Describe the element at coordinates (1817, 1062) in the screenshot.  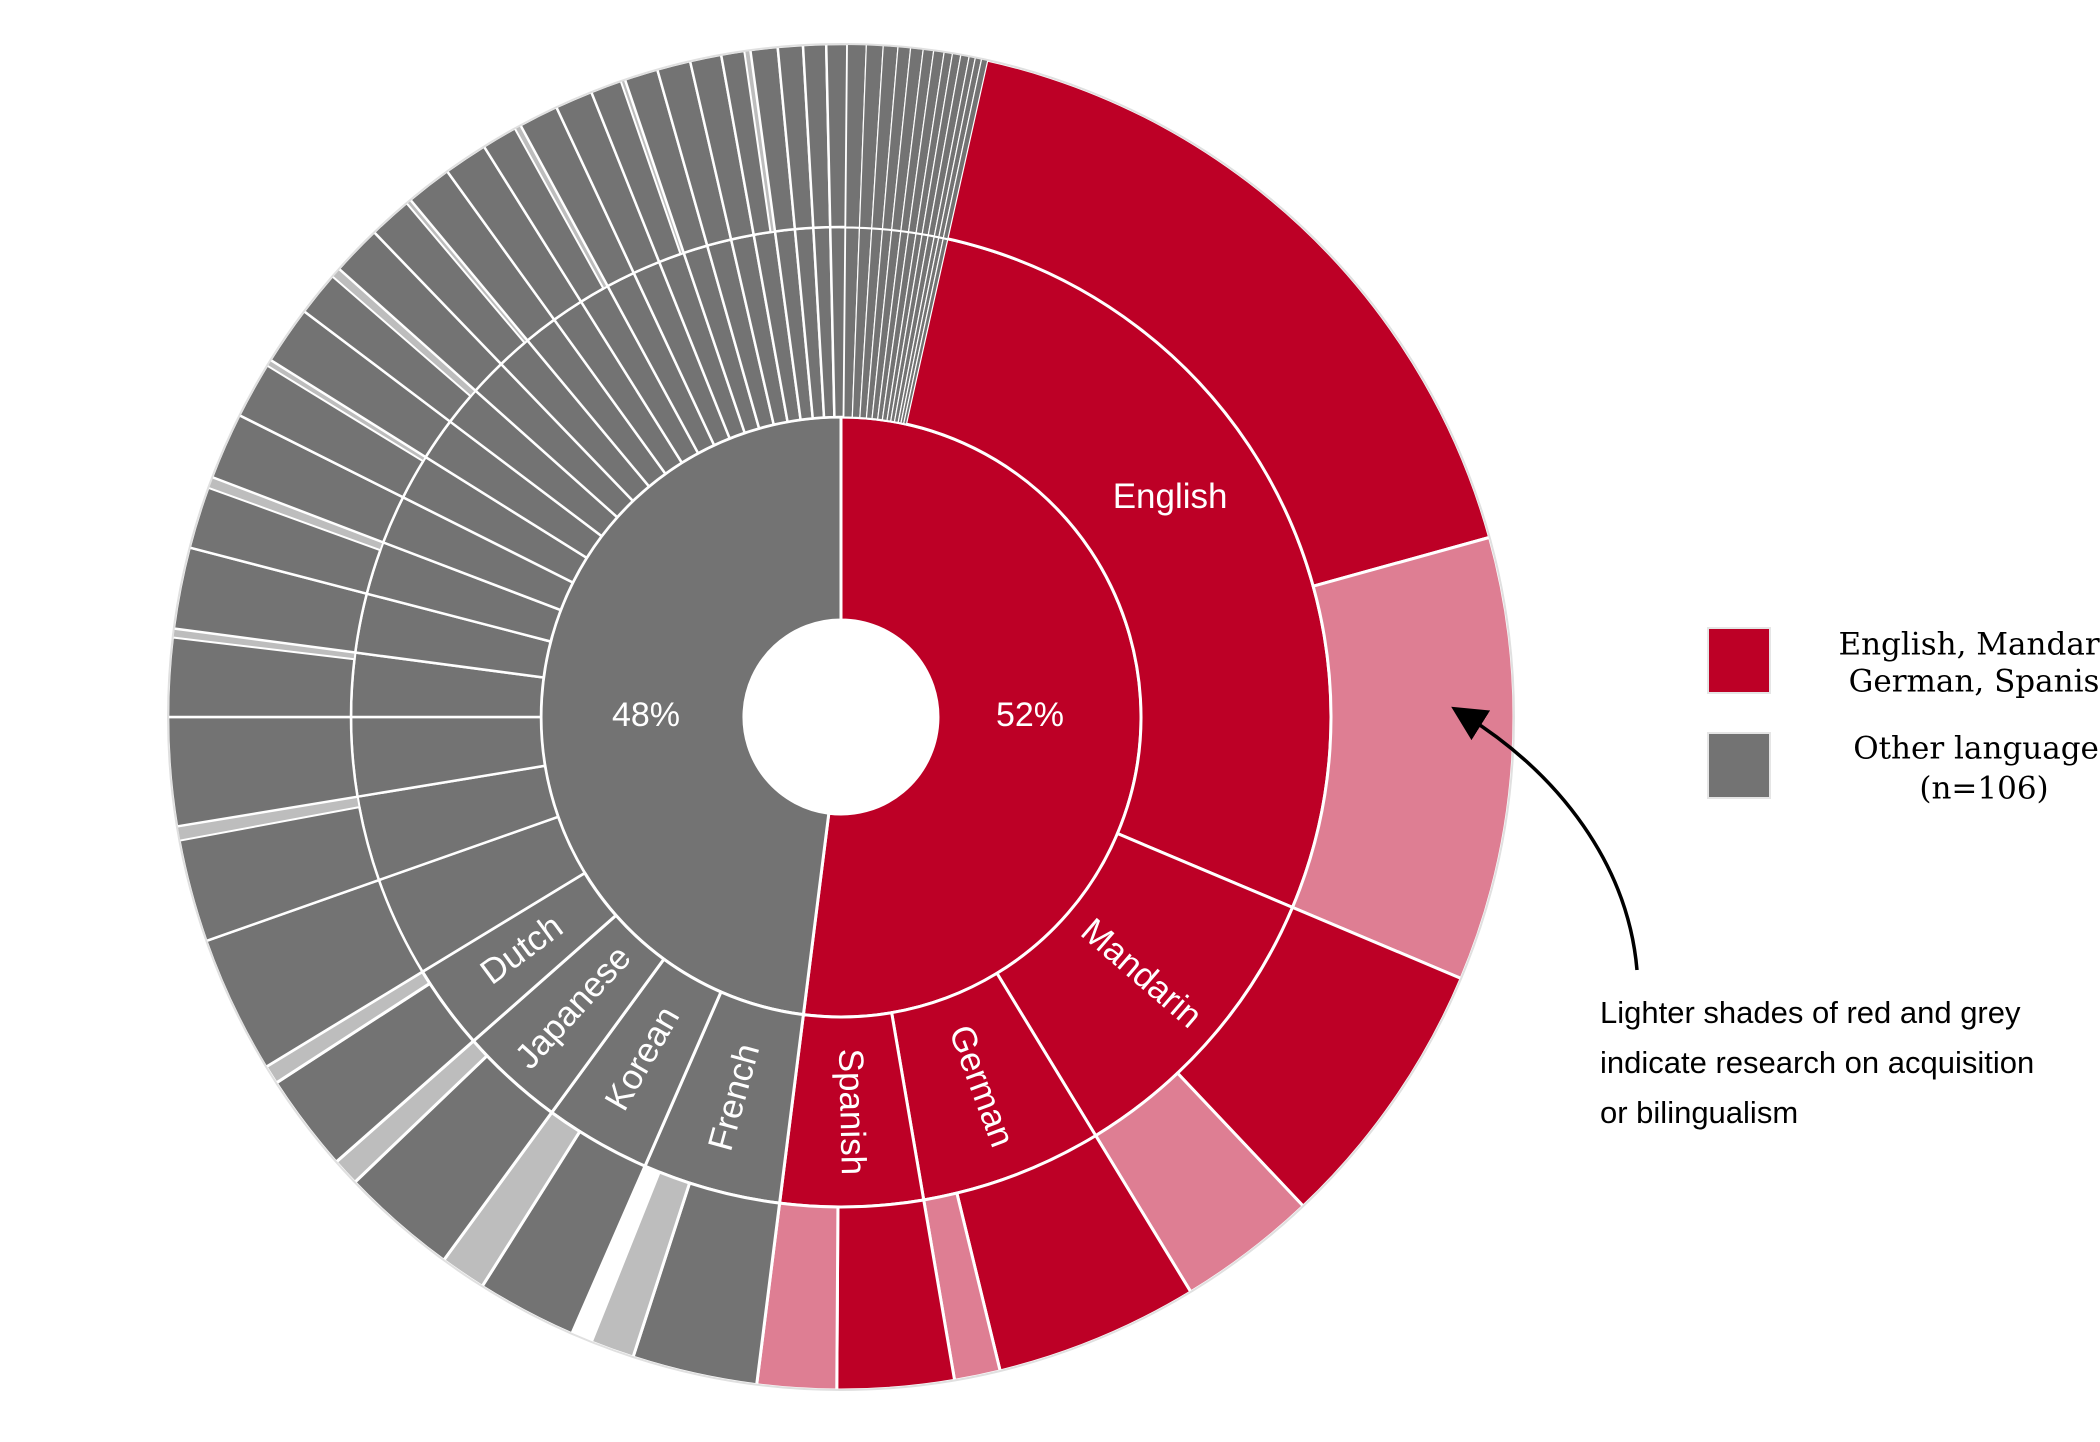
I see `annotation-line-2: indicate research on acquisition` at that location.